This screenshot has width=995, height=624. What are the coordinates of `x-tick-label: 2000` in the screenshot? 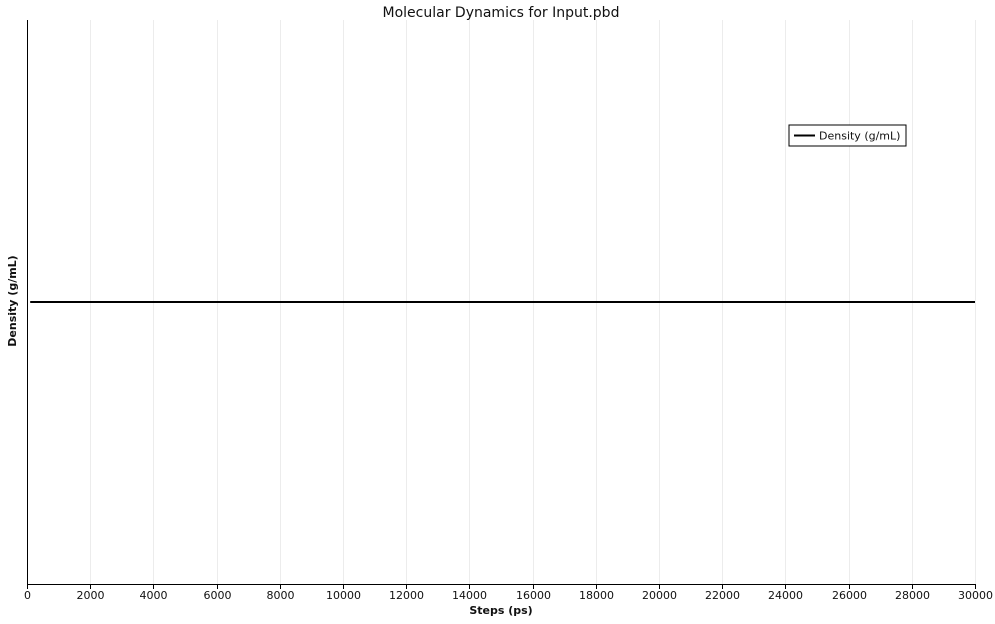 It's located at (91, 595).